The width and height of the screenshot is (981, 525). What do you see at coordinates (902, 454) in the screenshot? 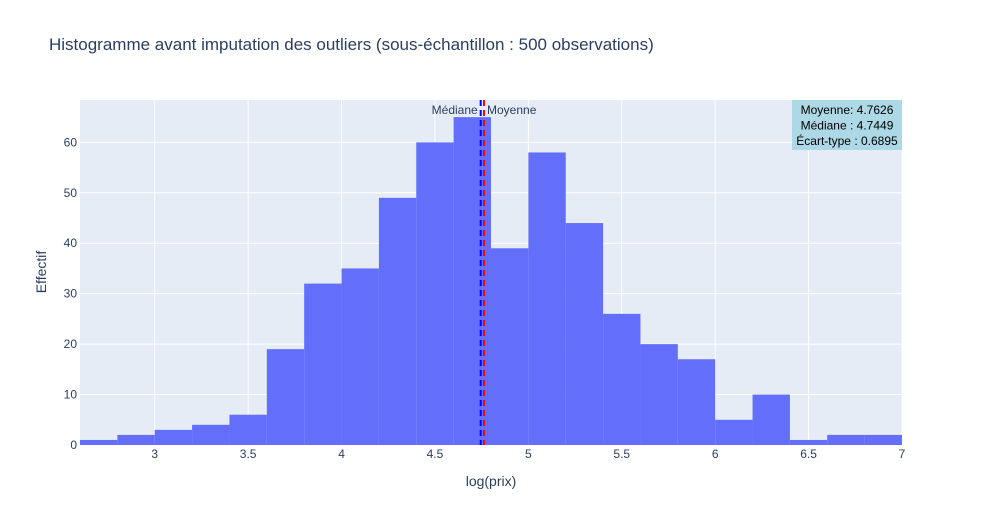
I see `x-tick-label: 7` at bounding box center [902, 454].